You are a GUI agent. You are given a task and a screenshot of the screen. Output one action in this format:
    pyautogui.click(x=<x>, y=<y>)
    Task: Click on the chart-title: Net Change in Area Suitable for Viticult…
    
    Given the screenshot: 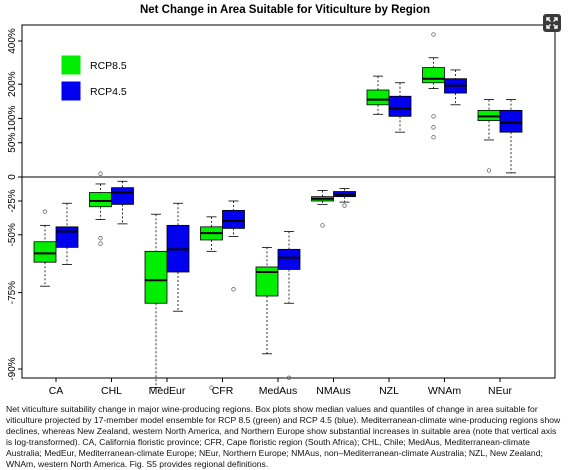 What is the action you would take?
    pyautogui.click(x=285, y=10)
    